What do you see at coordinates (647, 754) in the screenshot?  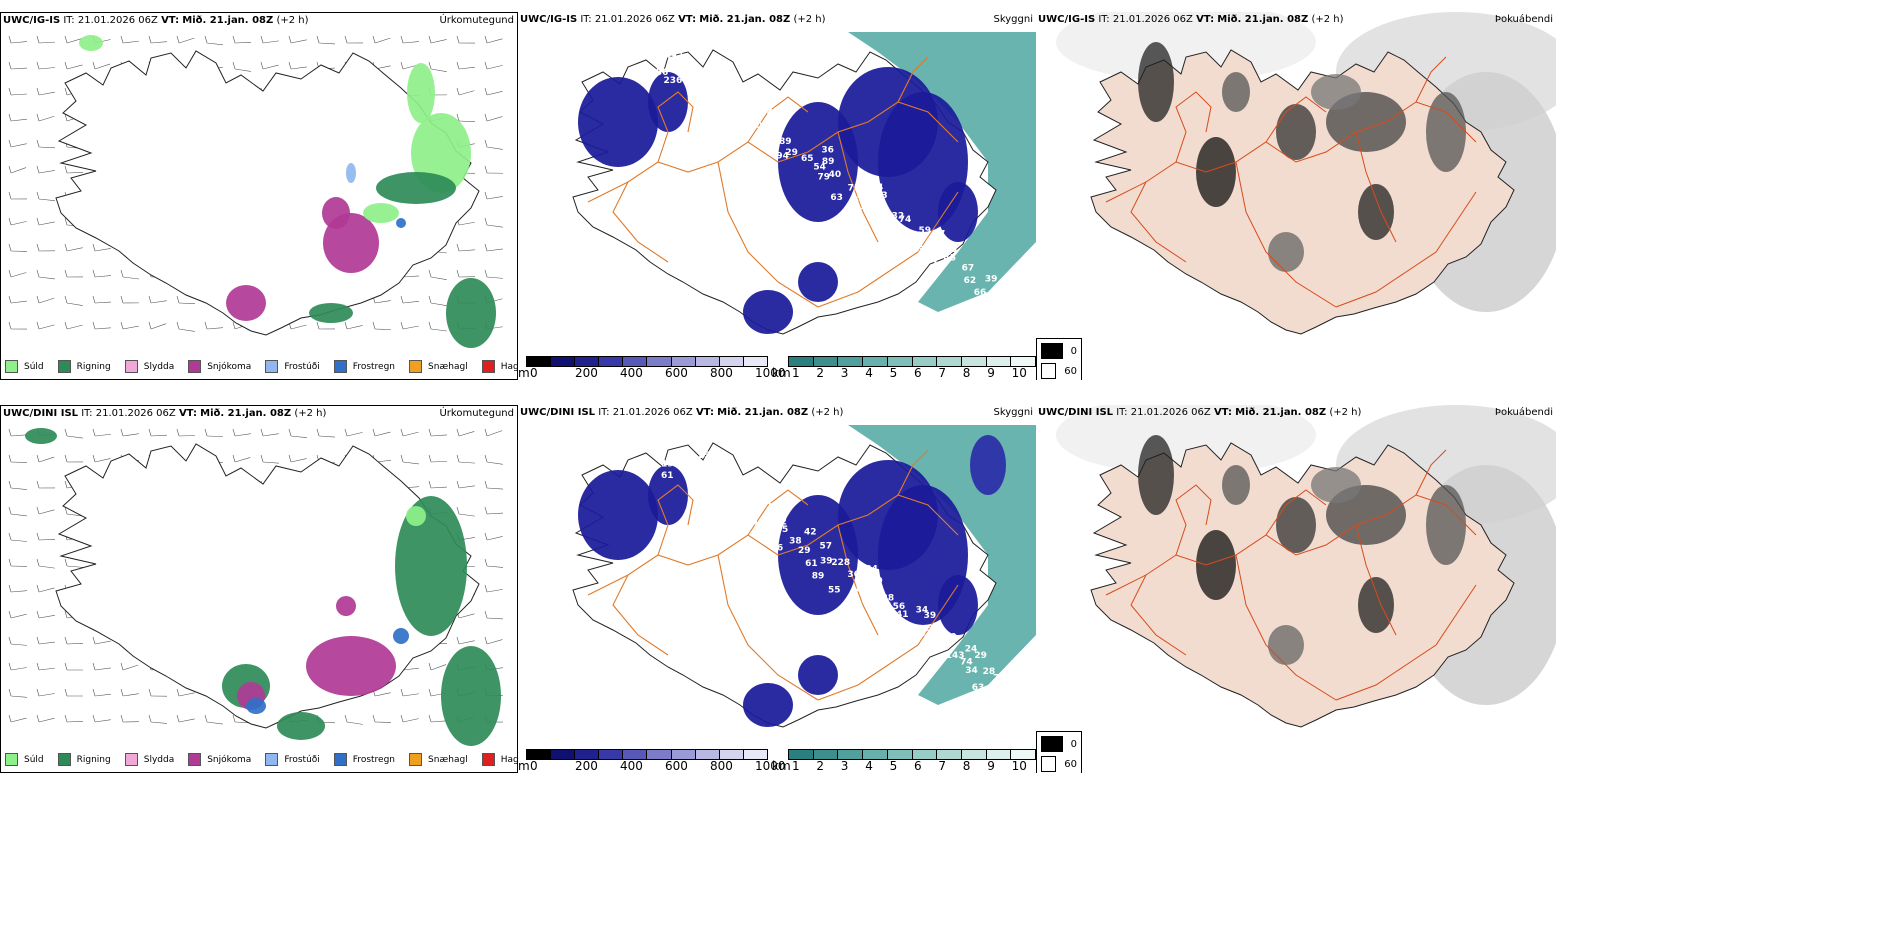 I see `height-colorbar-swatches` at bounding box center [647, 754].